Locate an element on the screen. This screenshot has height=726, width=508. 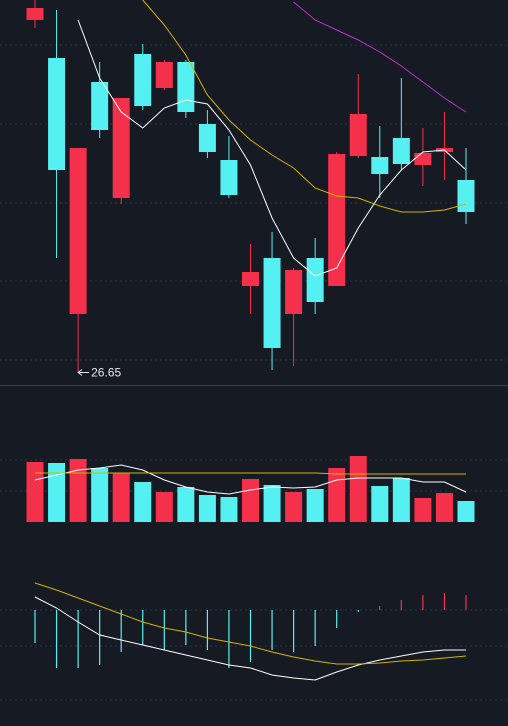
annotation: 26.65 is located at coordinates (106, 373).